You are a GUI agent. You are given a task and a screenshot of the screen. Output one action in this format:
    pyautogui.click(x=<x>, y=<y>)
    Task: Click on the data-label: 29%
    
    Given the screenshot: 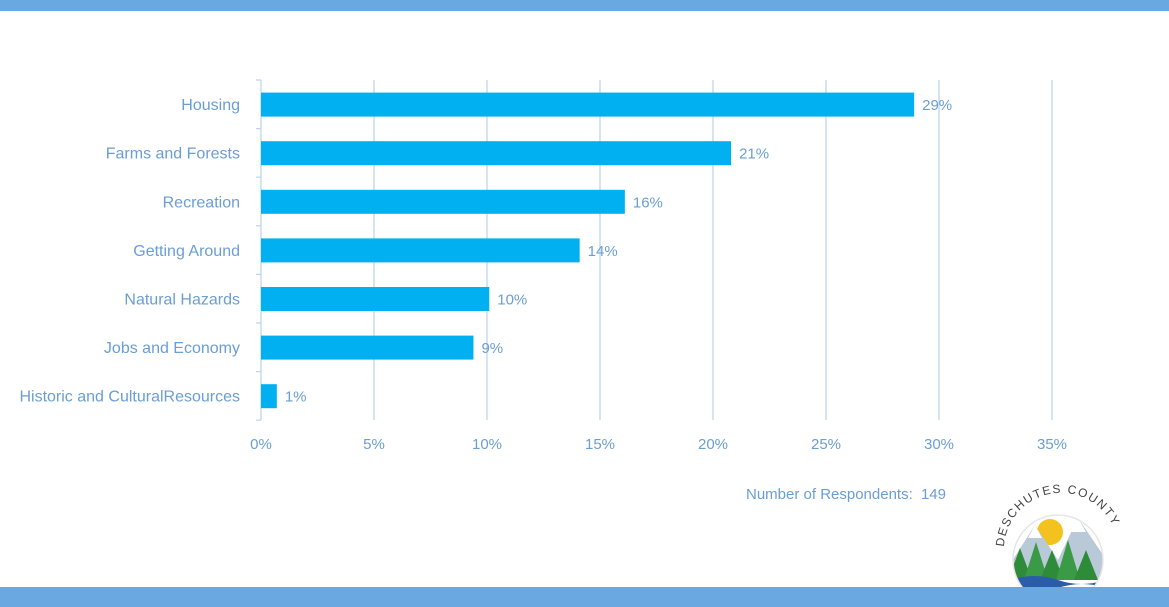 What is the action you would take?
    pyautogui.click(x=937, y=105)
    